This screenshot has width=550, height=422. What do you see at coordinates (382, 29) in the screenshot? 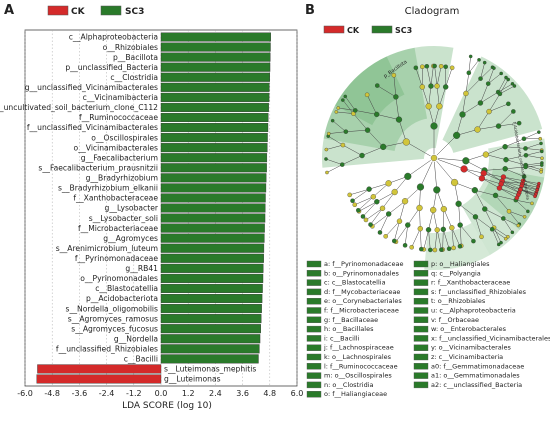
I see `legend-b-sc3-swatch` at bounding box center [382, 29].